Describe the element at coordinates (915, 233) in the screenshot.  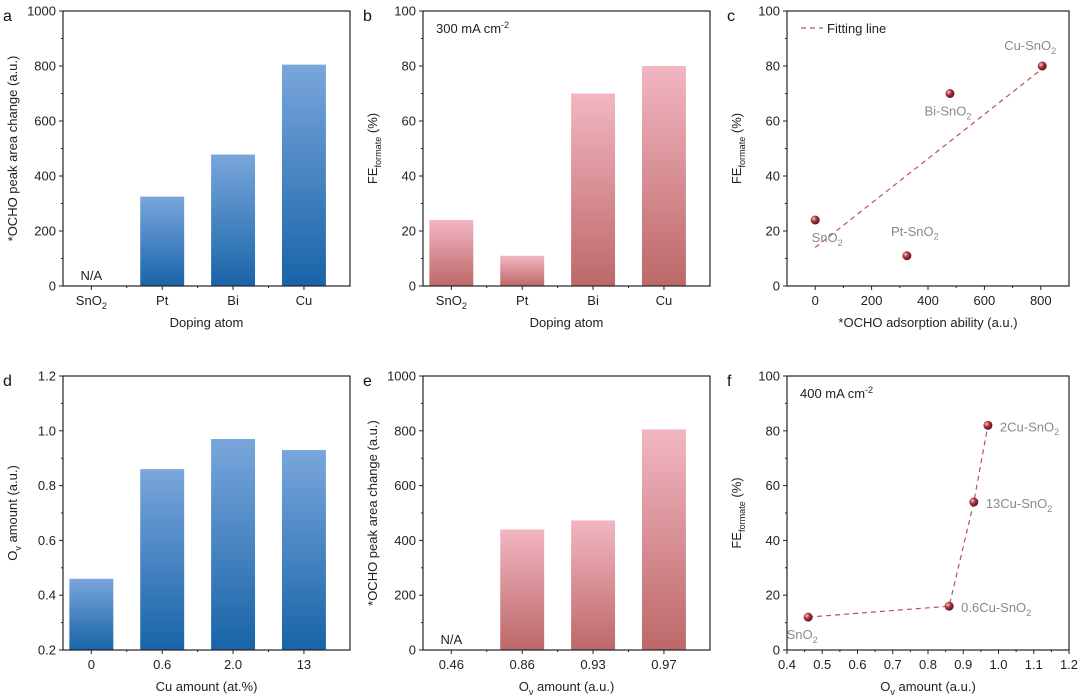
I see `point-label: Pt-SnO2` at that location.